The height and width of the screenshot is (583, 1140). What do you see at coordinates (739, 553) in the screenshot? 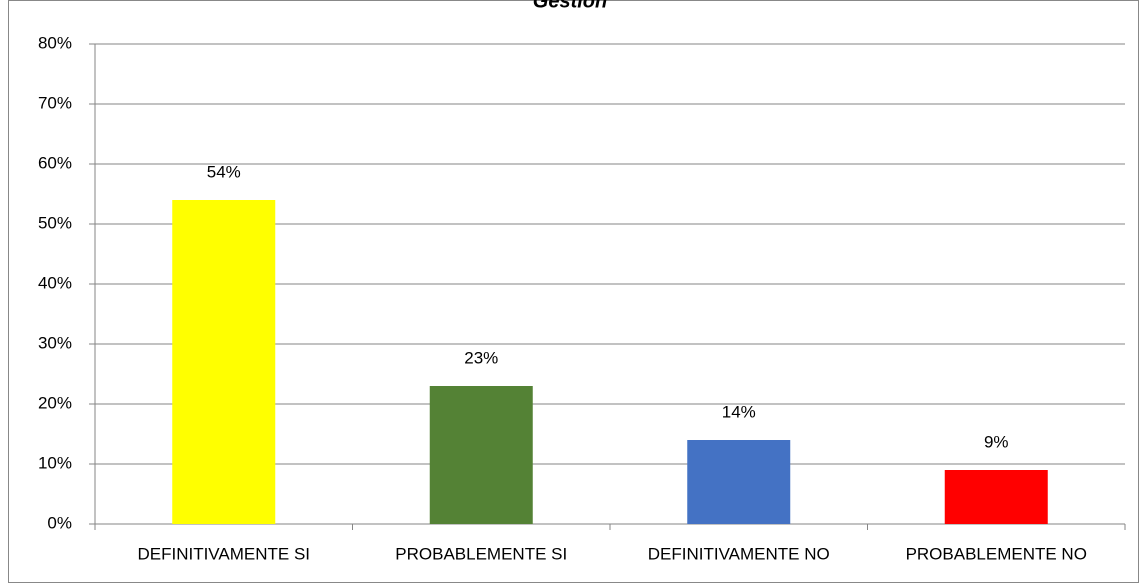
I see `x-tick-label: DEFINITIVAMENTE NO` at bounding box center [739, 553].